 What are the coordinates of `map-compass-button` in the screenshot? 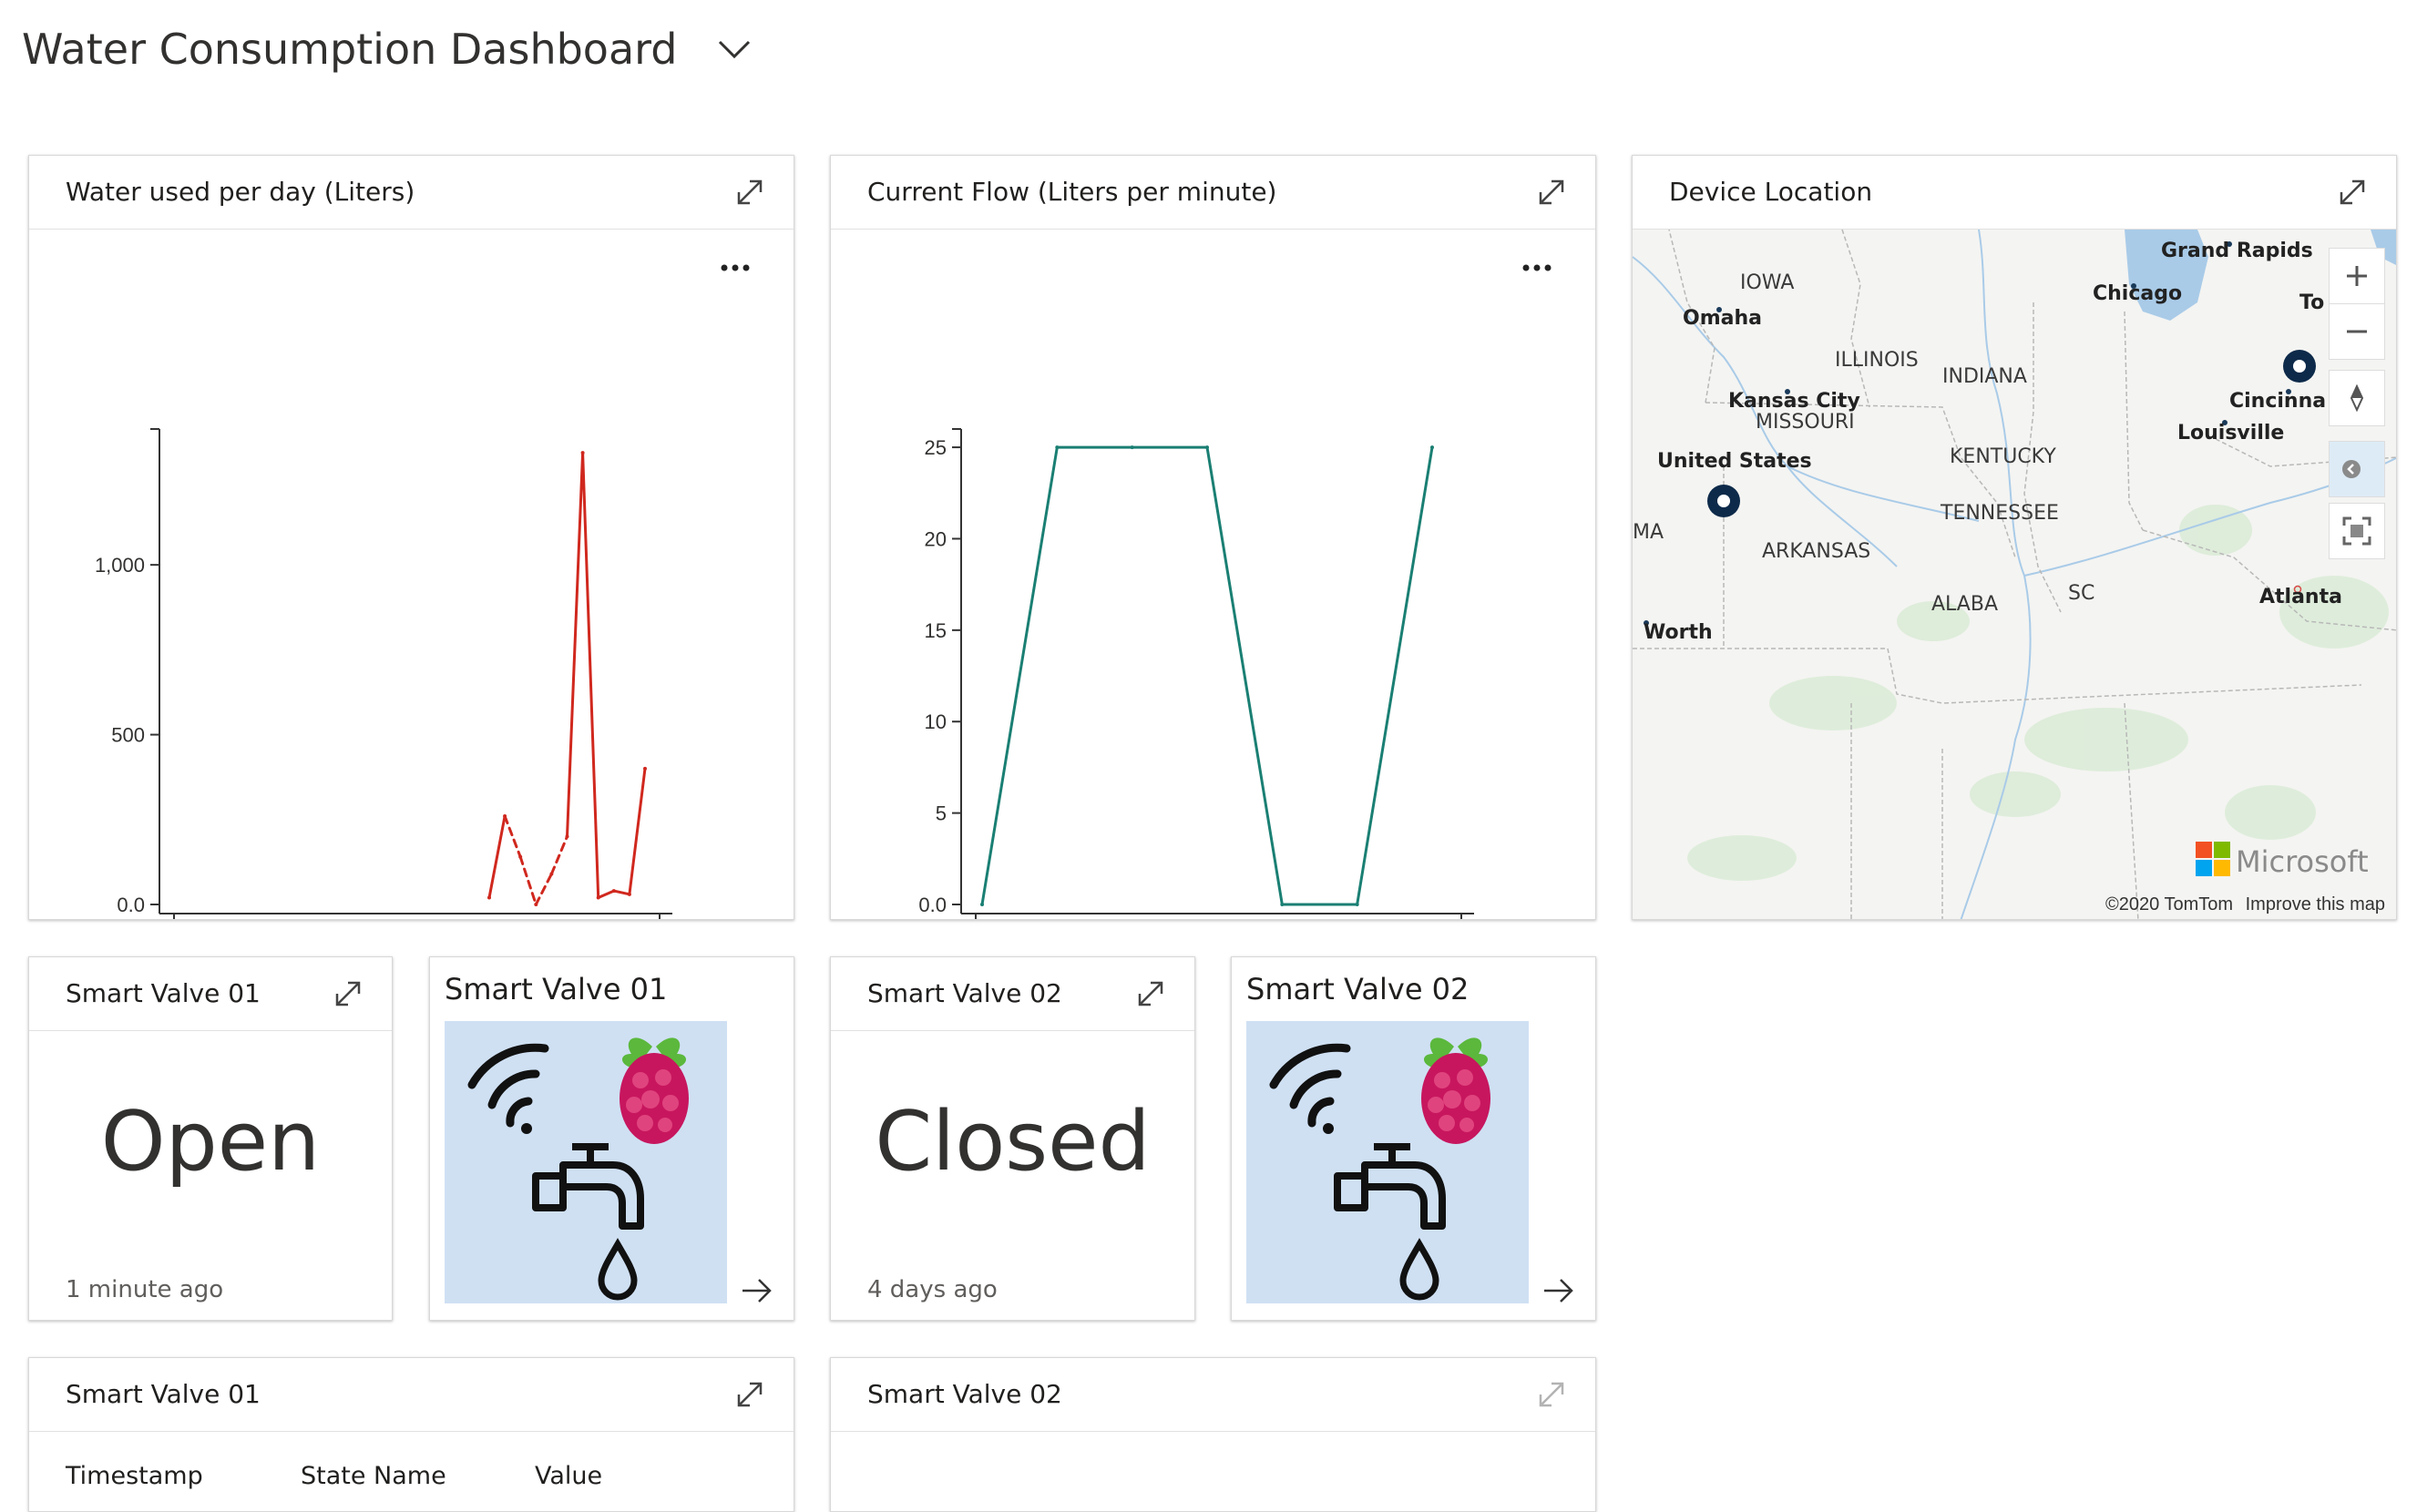 It's located at (2357, 398).